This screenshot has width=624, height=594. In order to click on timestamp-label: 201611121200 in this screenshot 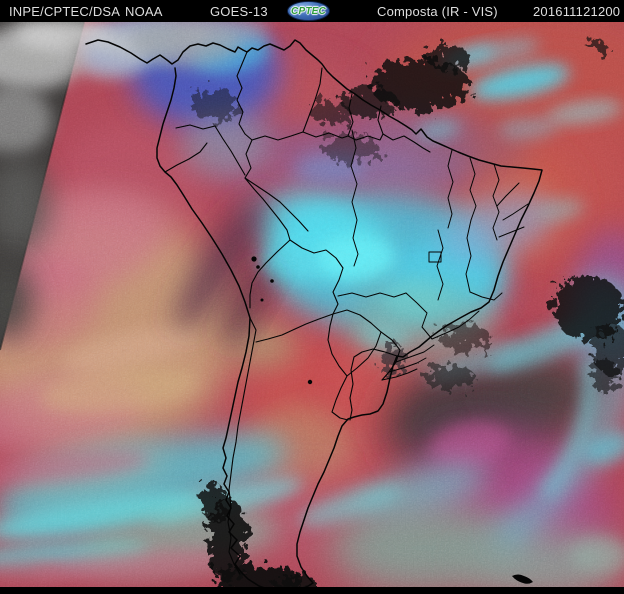, I will do `click(577, 11)`.